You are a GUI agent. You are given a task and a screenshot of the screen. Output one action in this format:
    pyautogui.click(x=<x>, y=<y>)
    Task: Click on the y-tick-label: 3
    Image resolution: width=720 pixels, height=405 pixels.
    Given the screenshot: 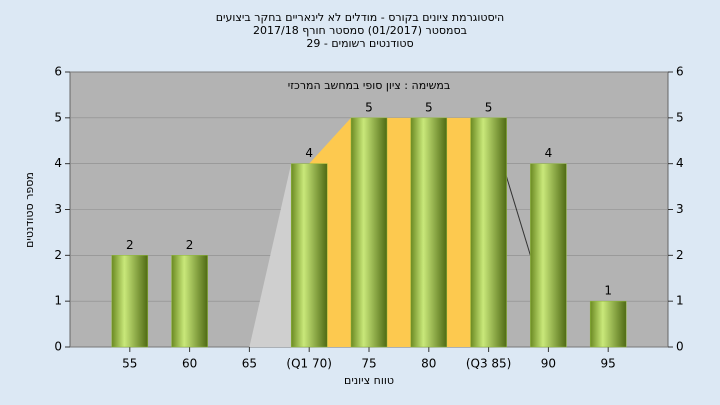 What is the action you would take?
    pyautogui.click(x=58, y=209)
    